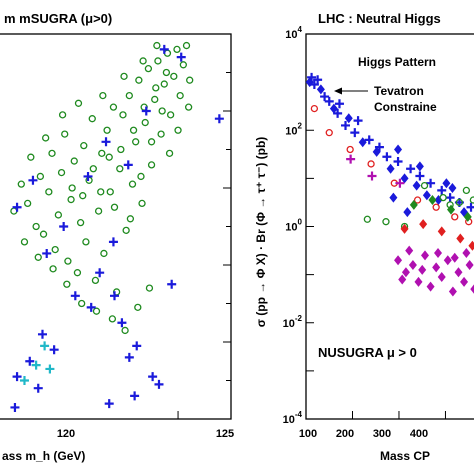  I want to click on right-x-tick-label: 100, so click(308, 434).